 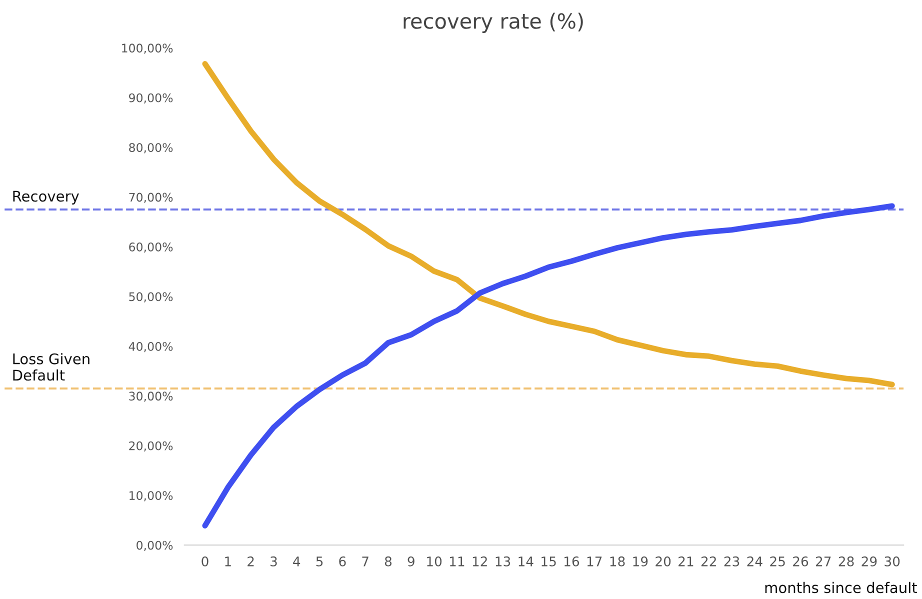 I want to click on y-tick-label: 90,00%, so click(x=151, y=98).